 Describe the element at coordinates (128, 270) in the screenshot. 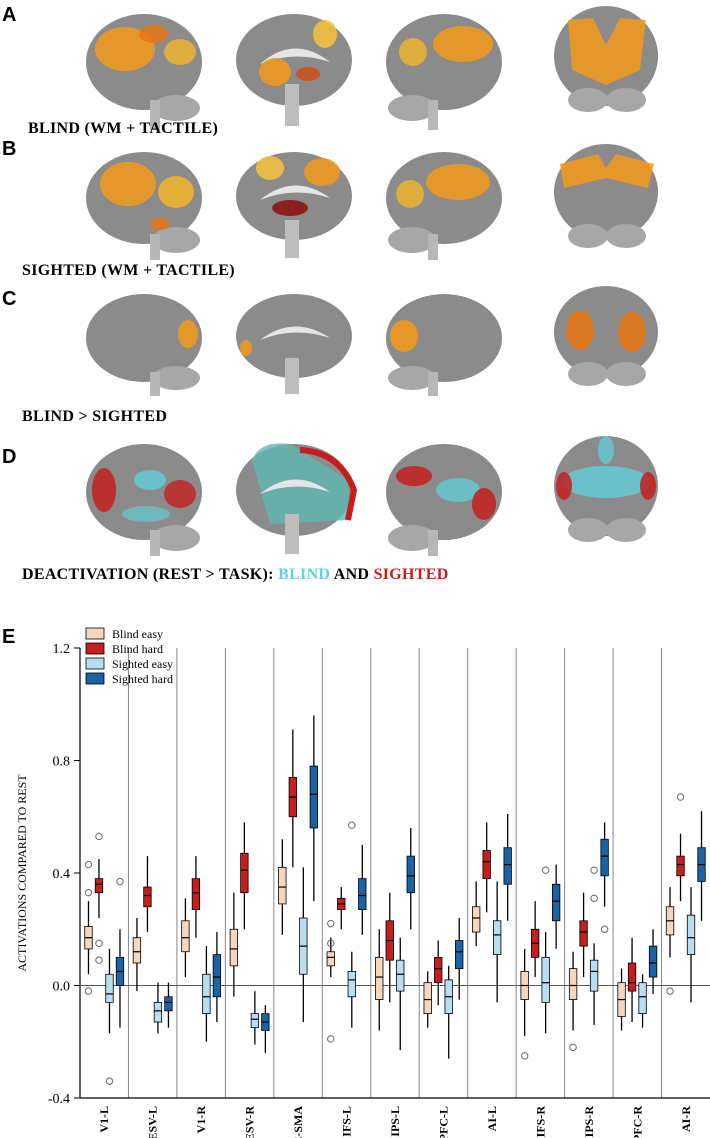

I see `caption-b: SIGHTED (WM + TACTILE)` at that location.